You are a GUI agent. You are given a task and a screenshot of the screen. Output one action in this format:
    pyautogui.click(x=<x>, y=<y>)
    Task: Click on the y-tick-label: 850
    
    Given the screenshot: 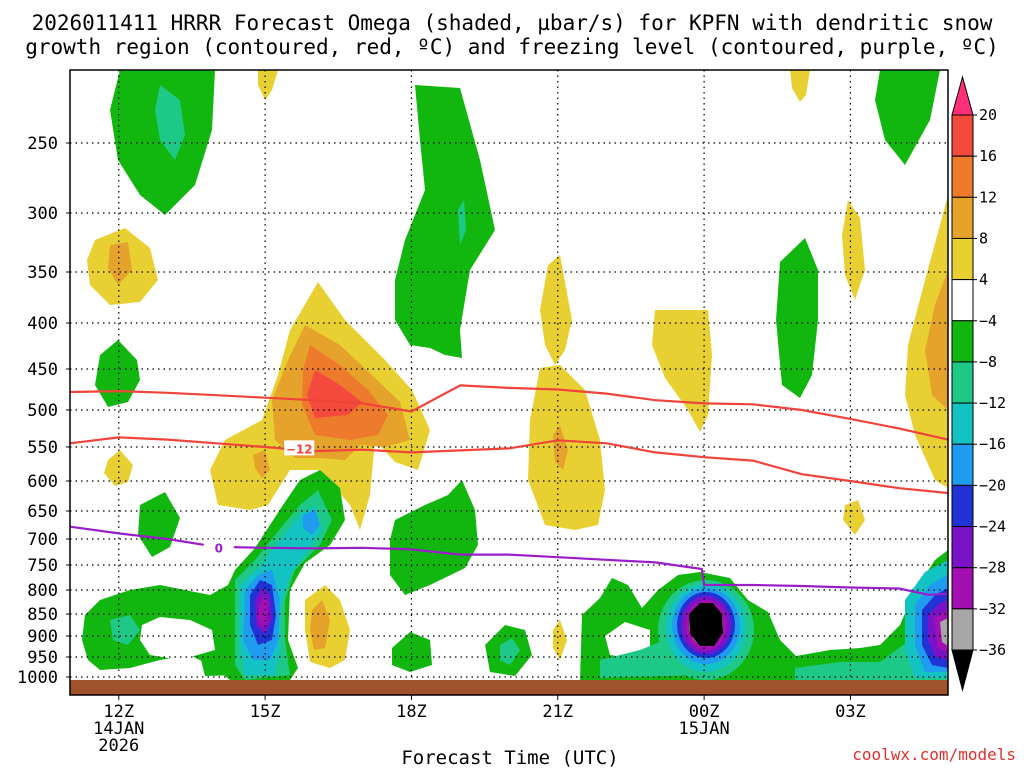 What is the action you would take?
    pyautogui.click(x=42, y=615)
    